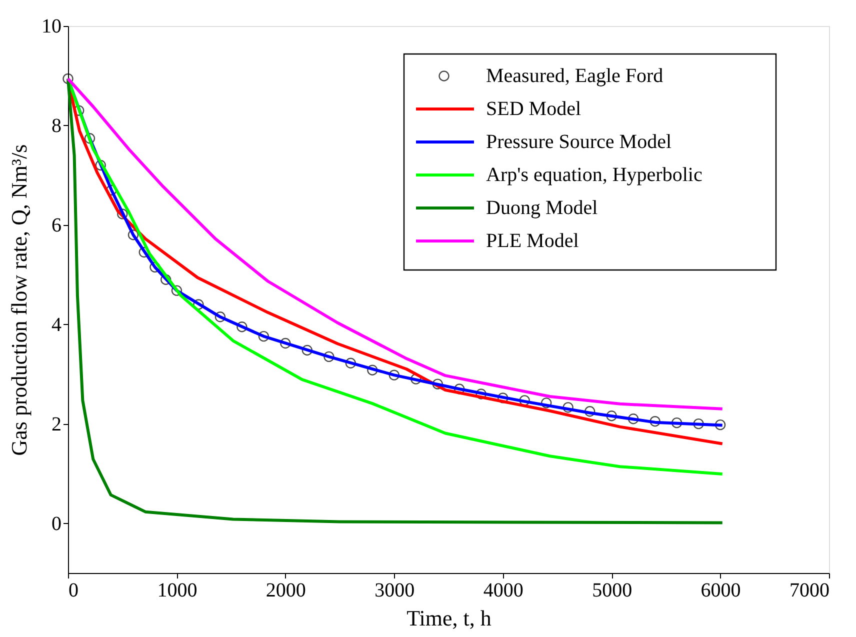 This screenshot has width=856, height=637. I want to click on y-tick-label: 4, so click(57, 325).